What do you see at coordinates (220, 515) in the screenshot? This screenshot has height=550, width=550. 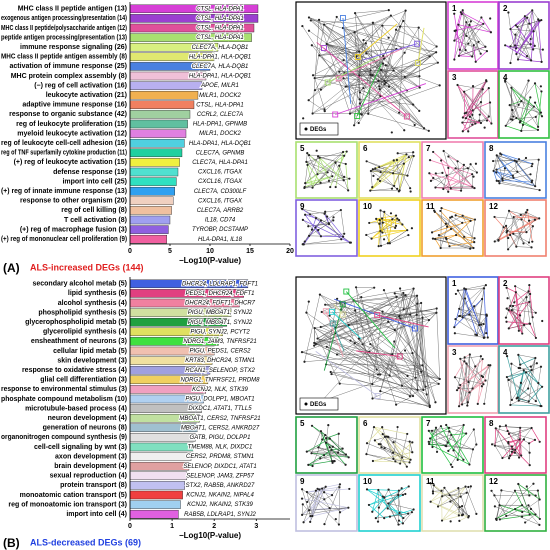 I see `gene-label: RAB5B, LDLRAP1, SYNJ2` at bounding box center [220, 515].